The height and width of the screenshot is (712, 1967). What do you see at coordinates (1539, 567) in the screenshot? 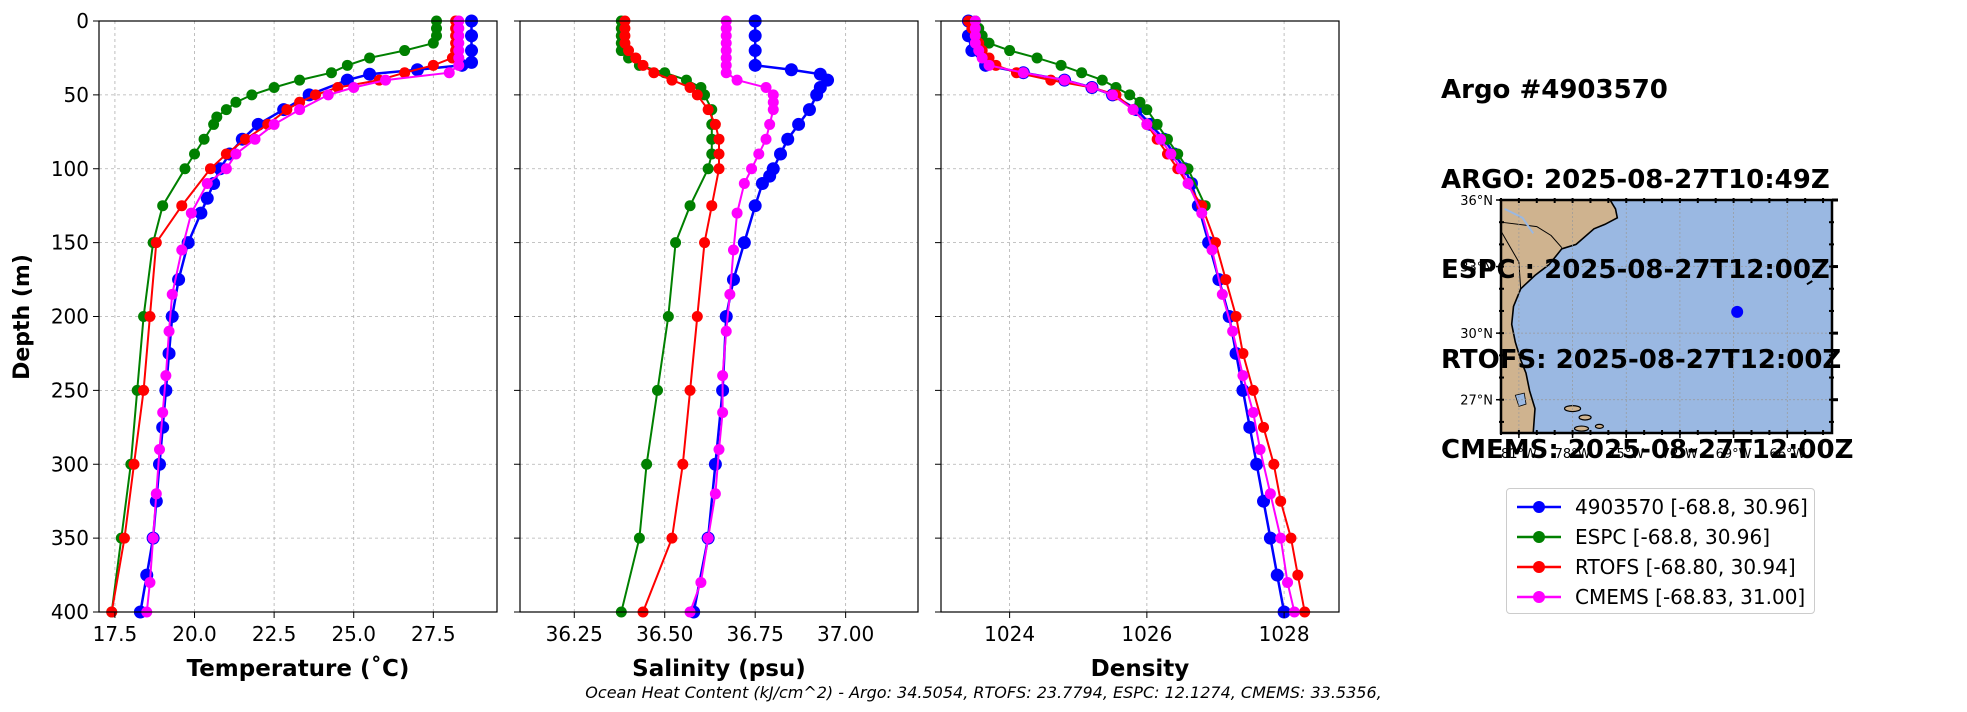
I see `legend-marker-rtofs` at bounding box center [1539, 567].